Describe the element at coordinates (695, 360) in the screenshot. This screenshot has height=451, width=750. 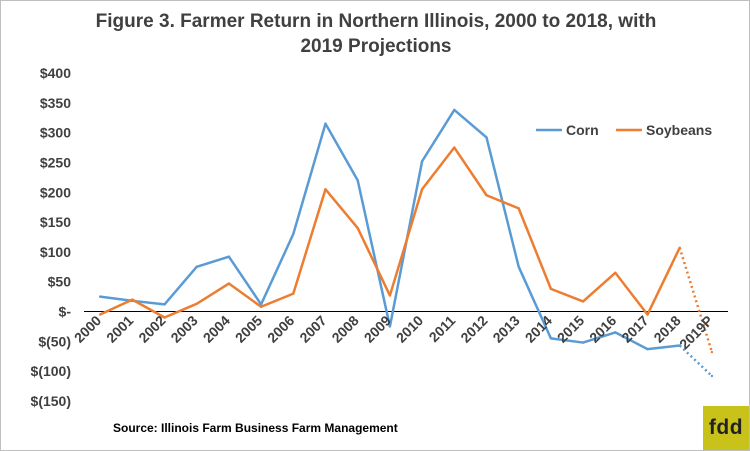
I see `corn-projection-line` at that location.